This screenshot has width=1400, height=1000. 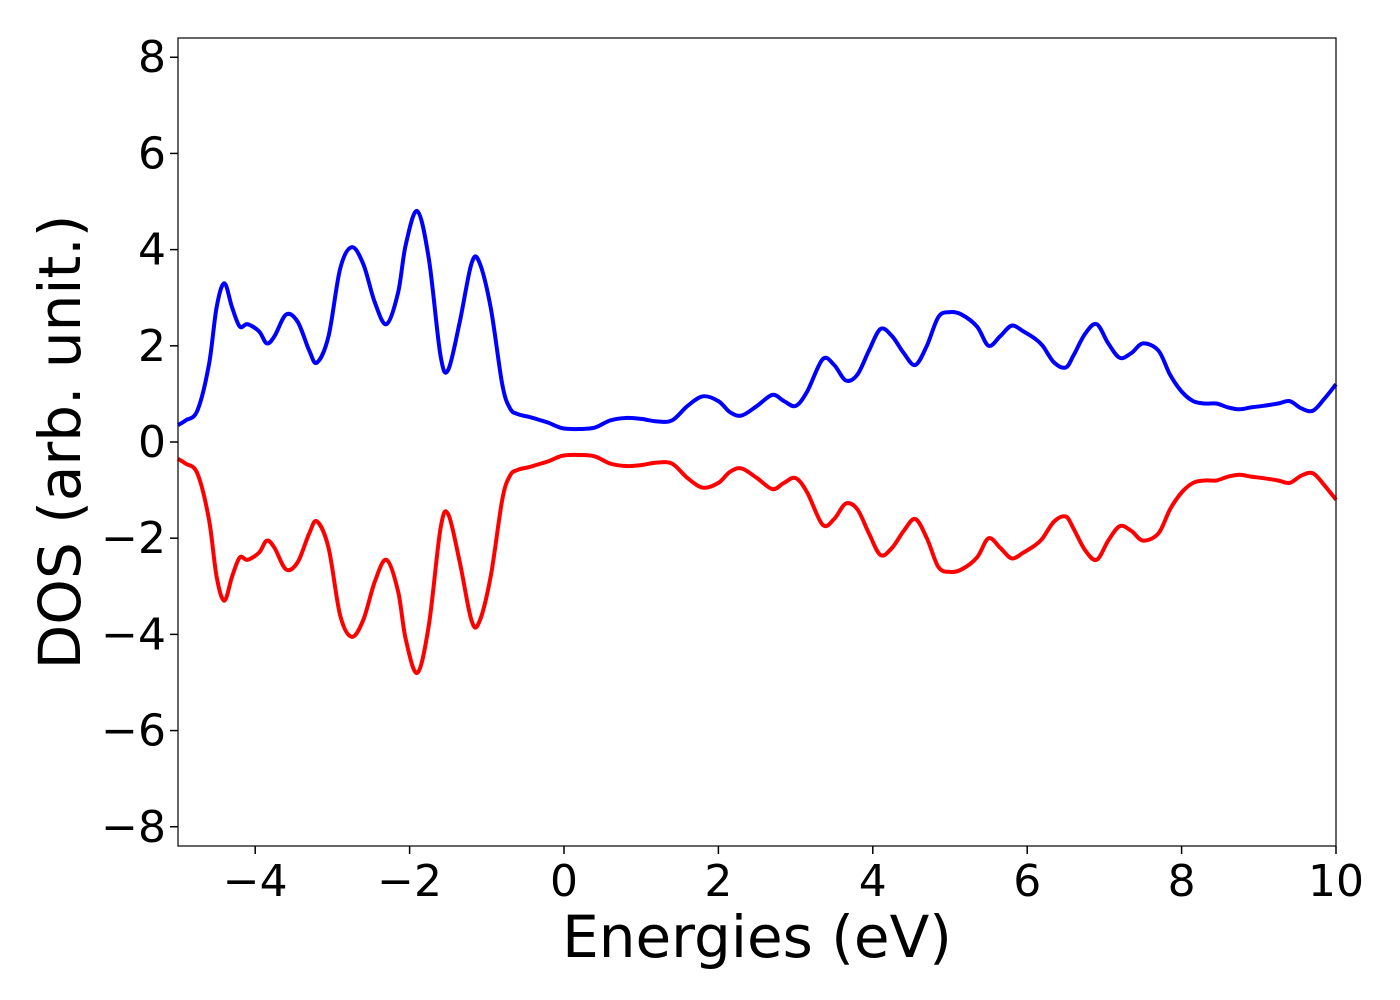 What do you see at coordinates (60, 442) in the screenshot?
I see `y-axis-label: DOS (arb. unit.)` at bounding box center [60, 442].